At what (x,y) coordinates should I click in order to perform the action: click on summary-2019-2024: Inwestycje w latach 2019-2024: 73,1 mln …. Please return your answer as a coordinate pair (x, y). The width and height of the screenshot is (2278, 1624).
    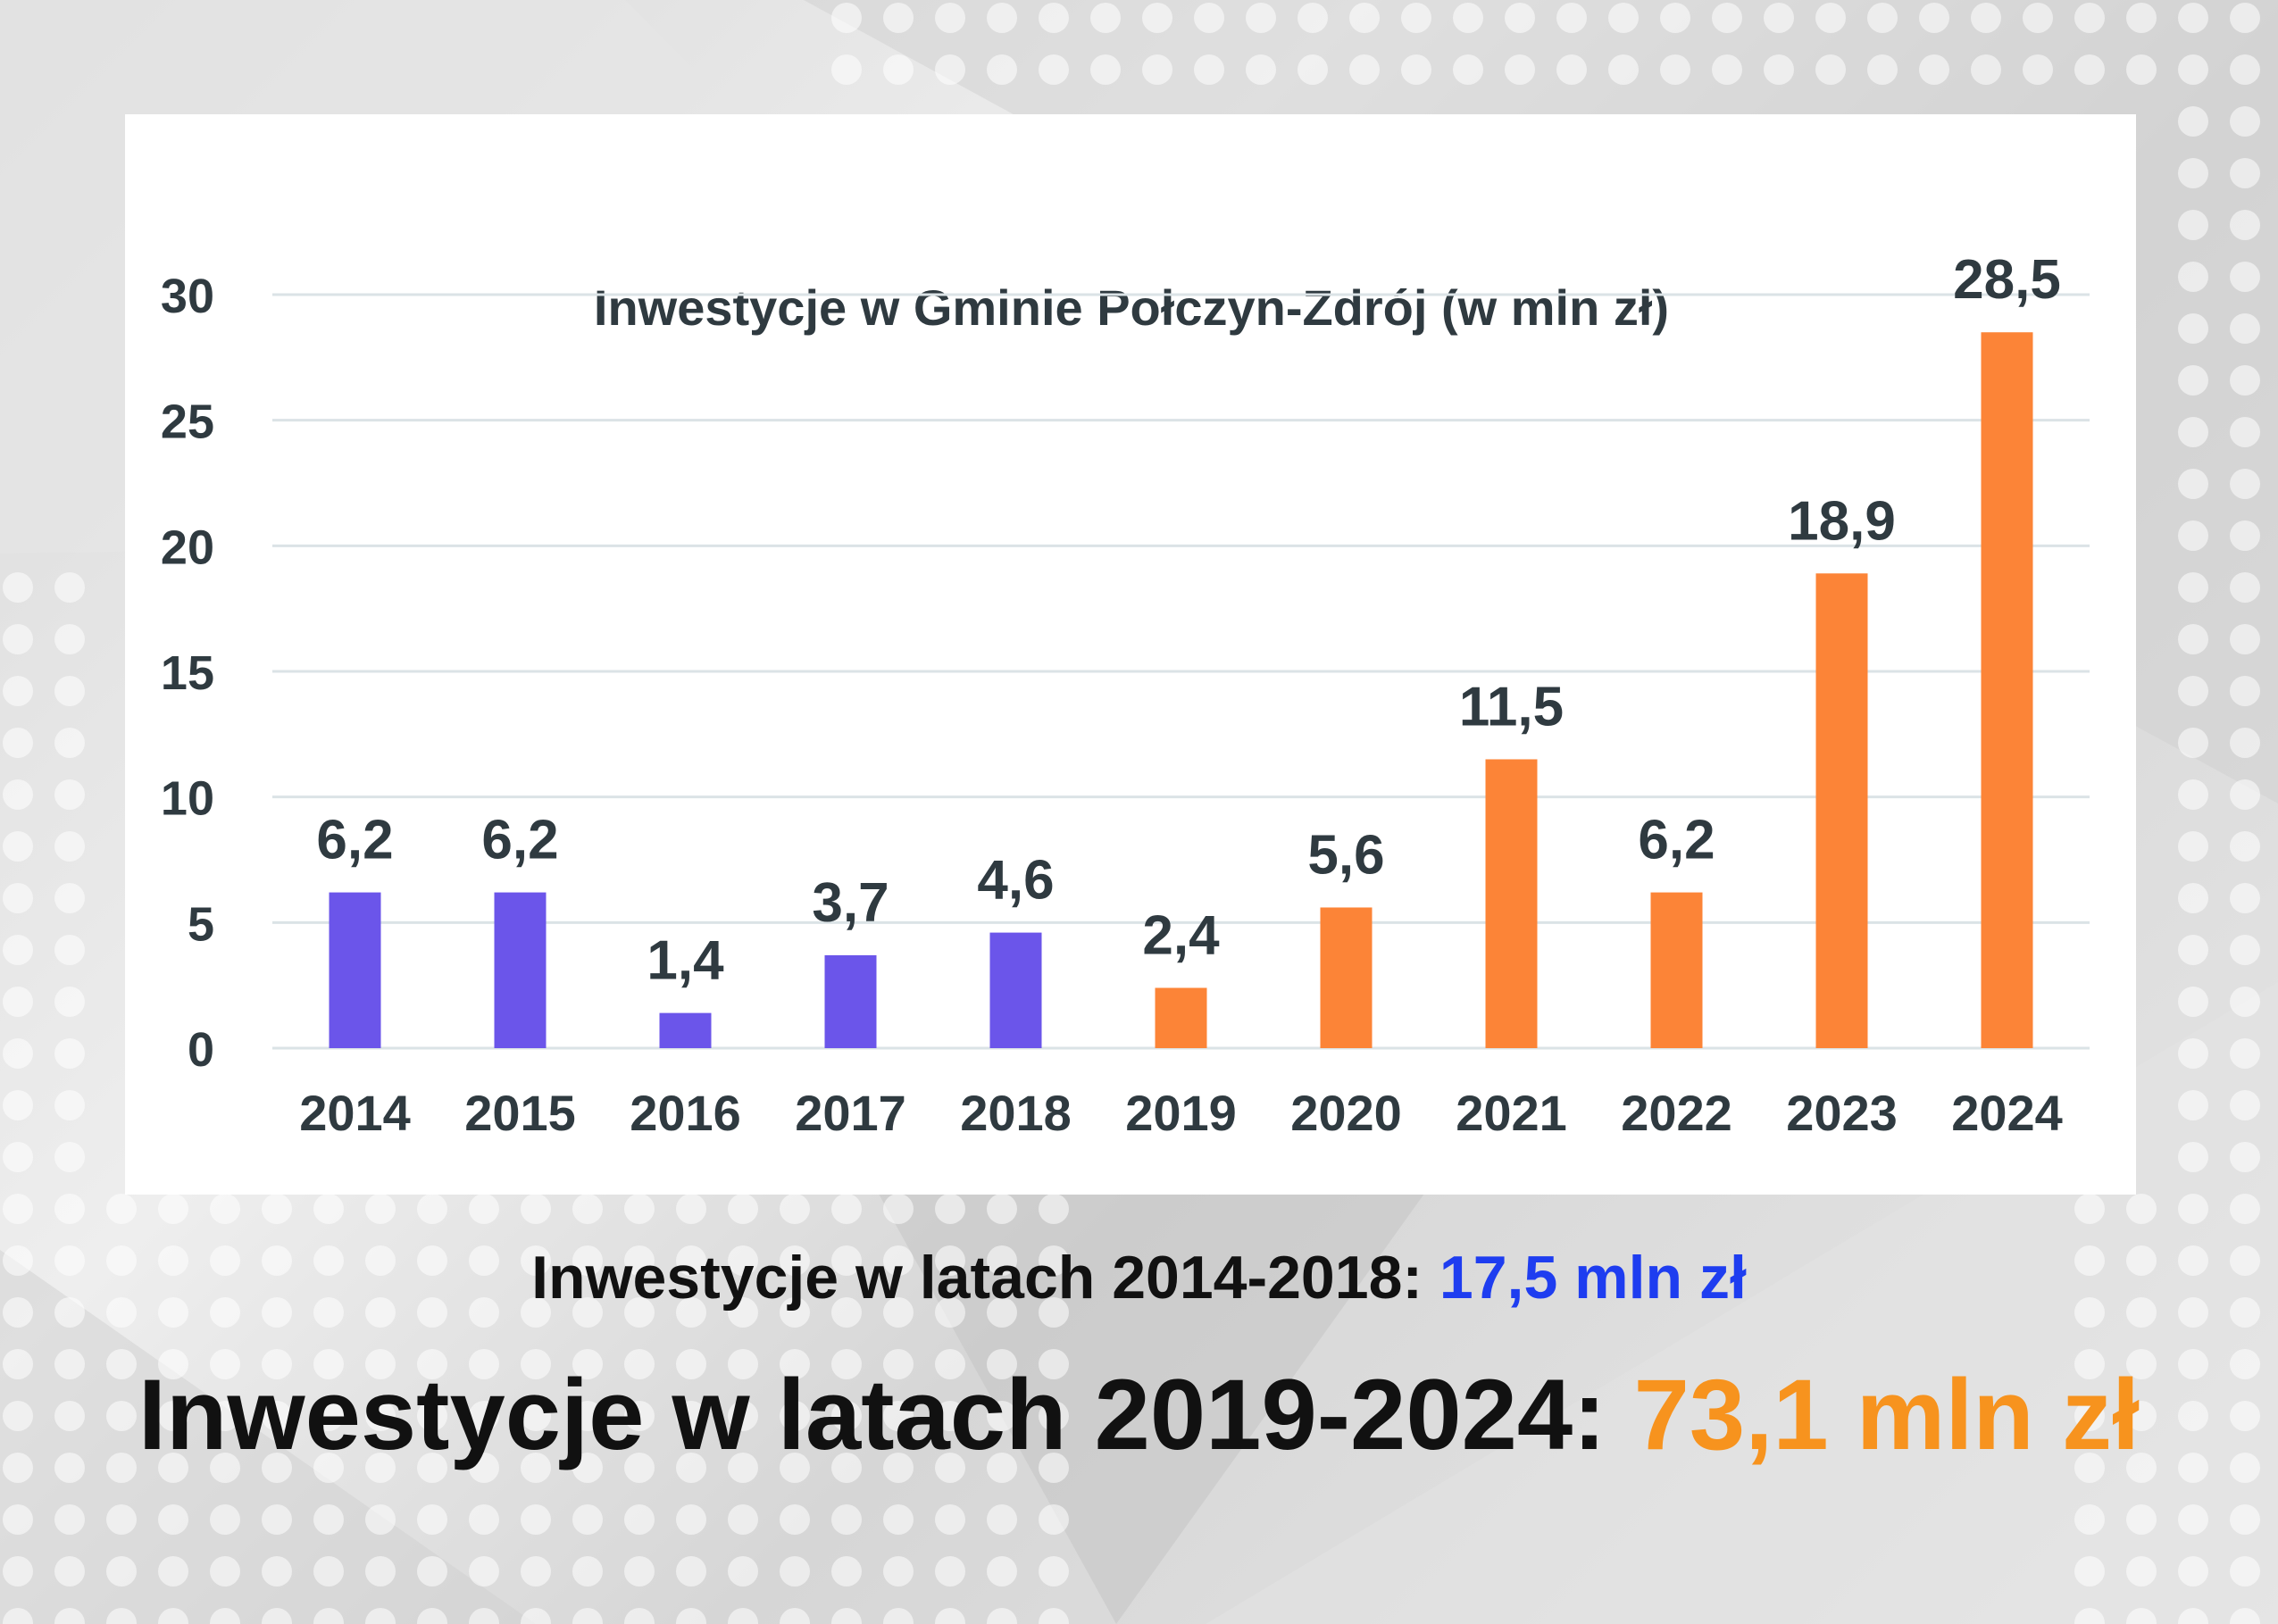
    Looking at the image, I should click on (1139, 1414).